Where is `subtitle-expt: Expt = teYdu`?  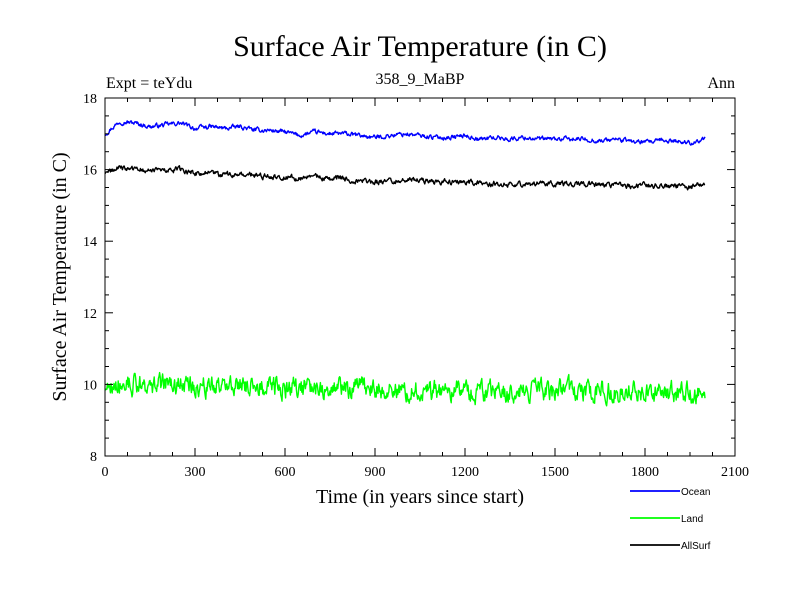 subtitle-expt: Expt = teYdu is located at coordinates (149, 83).